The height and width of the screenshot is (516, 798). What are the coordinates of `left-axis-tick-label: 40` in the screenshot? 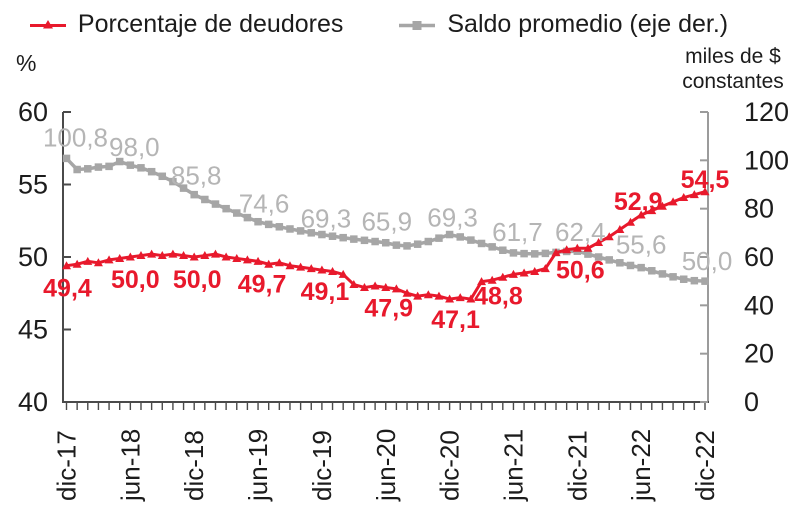 It's located at (33, 402).